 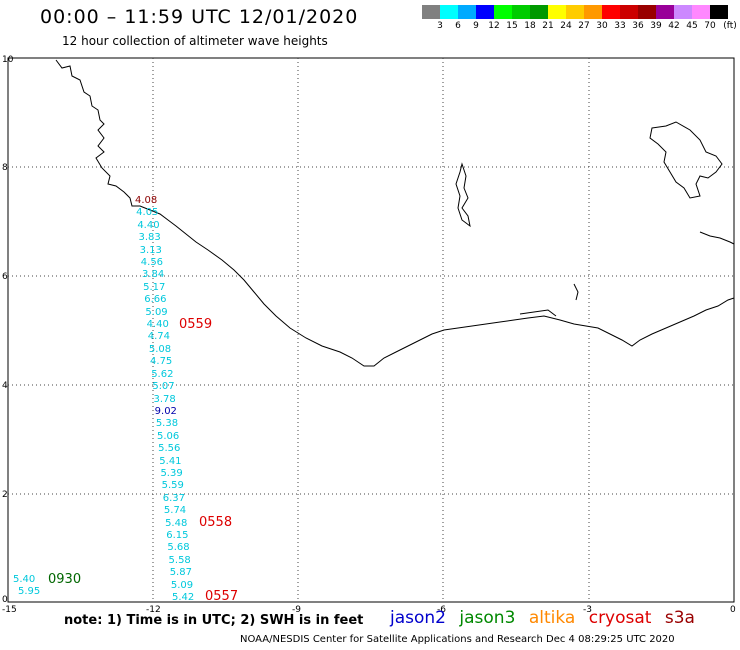 I want to click on wave-height-value: 5.59, so click(x=172, y=486).